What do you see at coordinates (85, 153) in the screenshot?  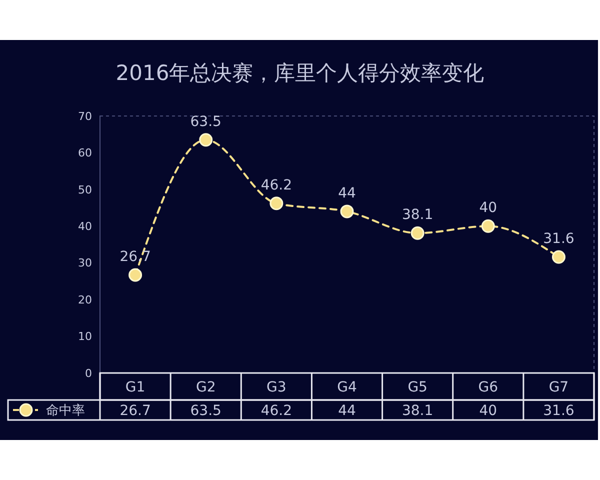 I see `y-tick-label: 60` at bounding box center [85, 153].